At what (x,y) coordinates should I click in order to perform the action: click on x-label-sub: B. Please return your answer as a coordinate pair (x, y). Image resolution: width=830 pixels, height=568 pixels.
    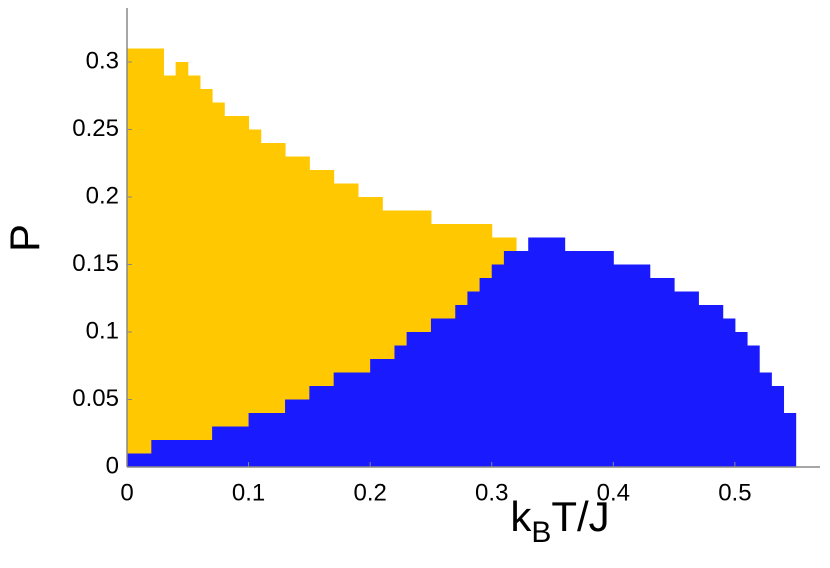
    Looking at the image, I should click on (541, 532).